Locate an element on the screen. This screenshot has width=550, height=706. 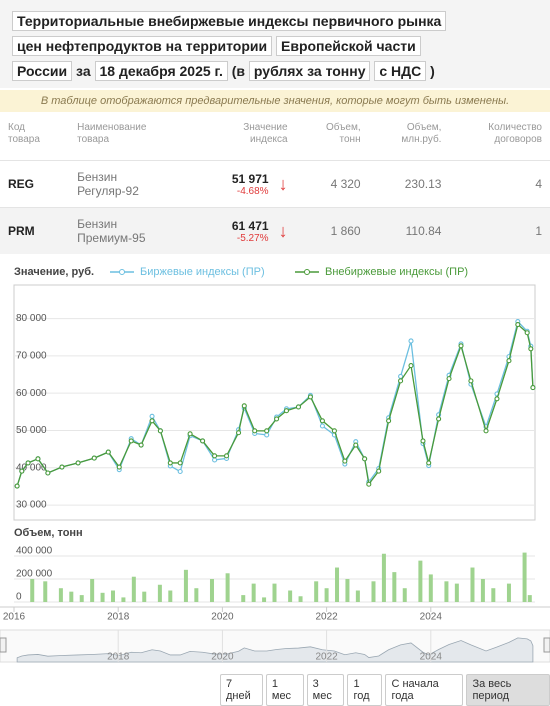
navigator-handle is located at coordinates (3, 645).